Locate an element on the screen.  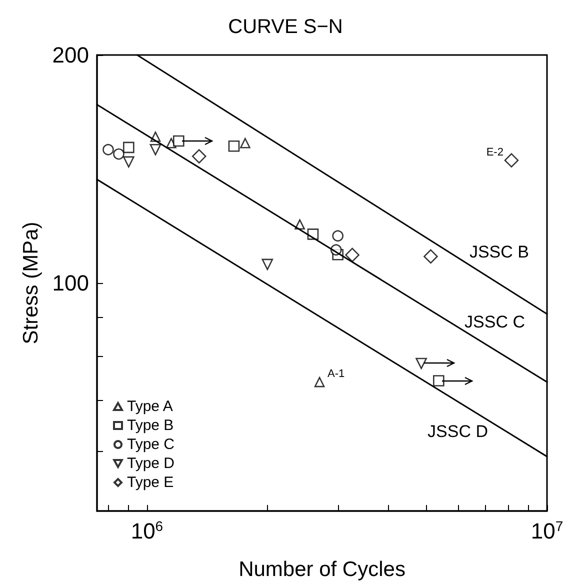
series-label: JSSC C is located at coordinates (494, 322).